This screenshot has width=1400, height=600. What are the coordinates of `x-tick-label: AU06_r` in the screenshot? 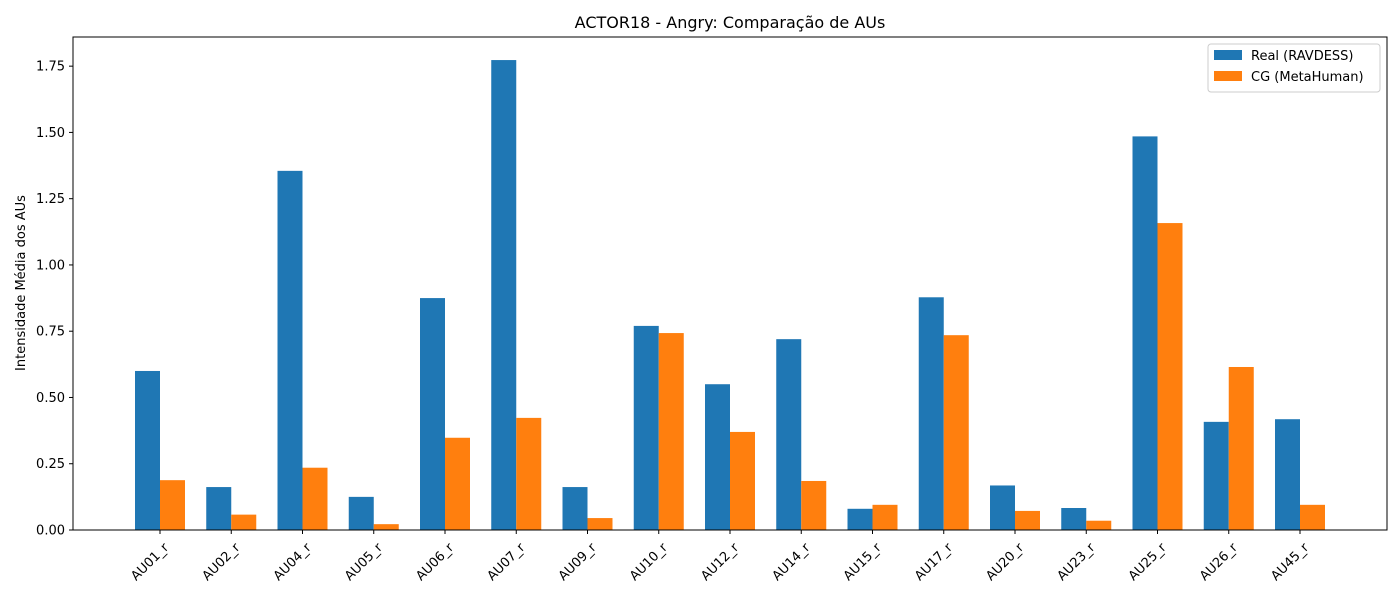 It's located at (435, 562).